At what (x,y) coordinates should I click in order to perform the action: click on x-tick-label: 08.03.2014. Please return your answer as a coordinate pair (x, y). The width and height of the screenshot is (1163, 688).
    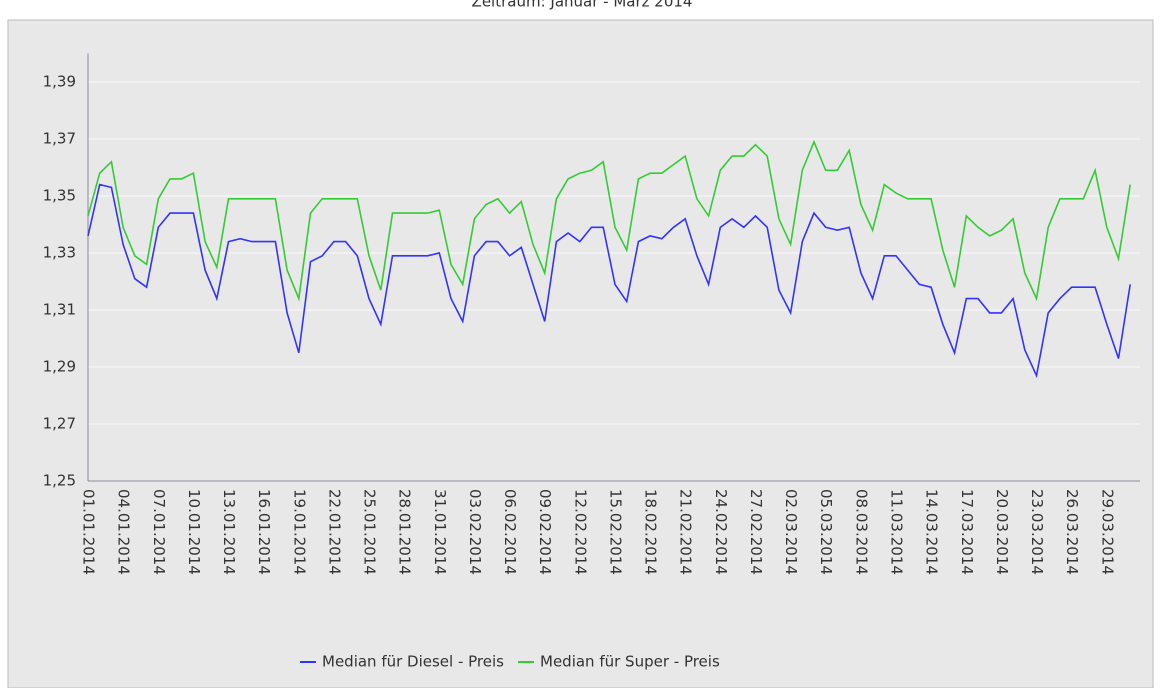
    Looking at the image, I should click on (861, 532).